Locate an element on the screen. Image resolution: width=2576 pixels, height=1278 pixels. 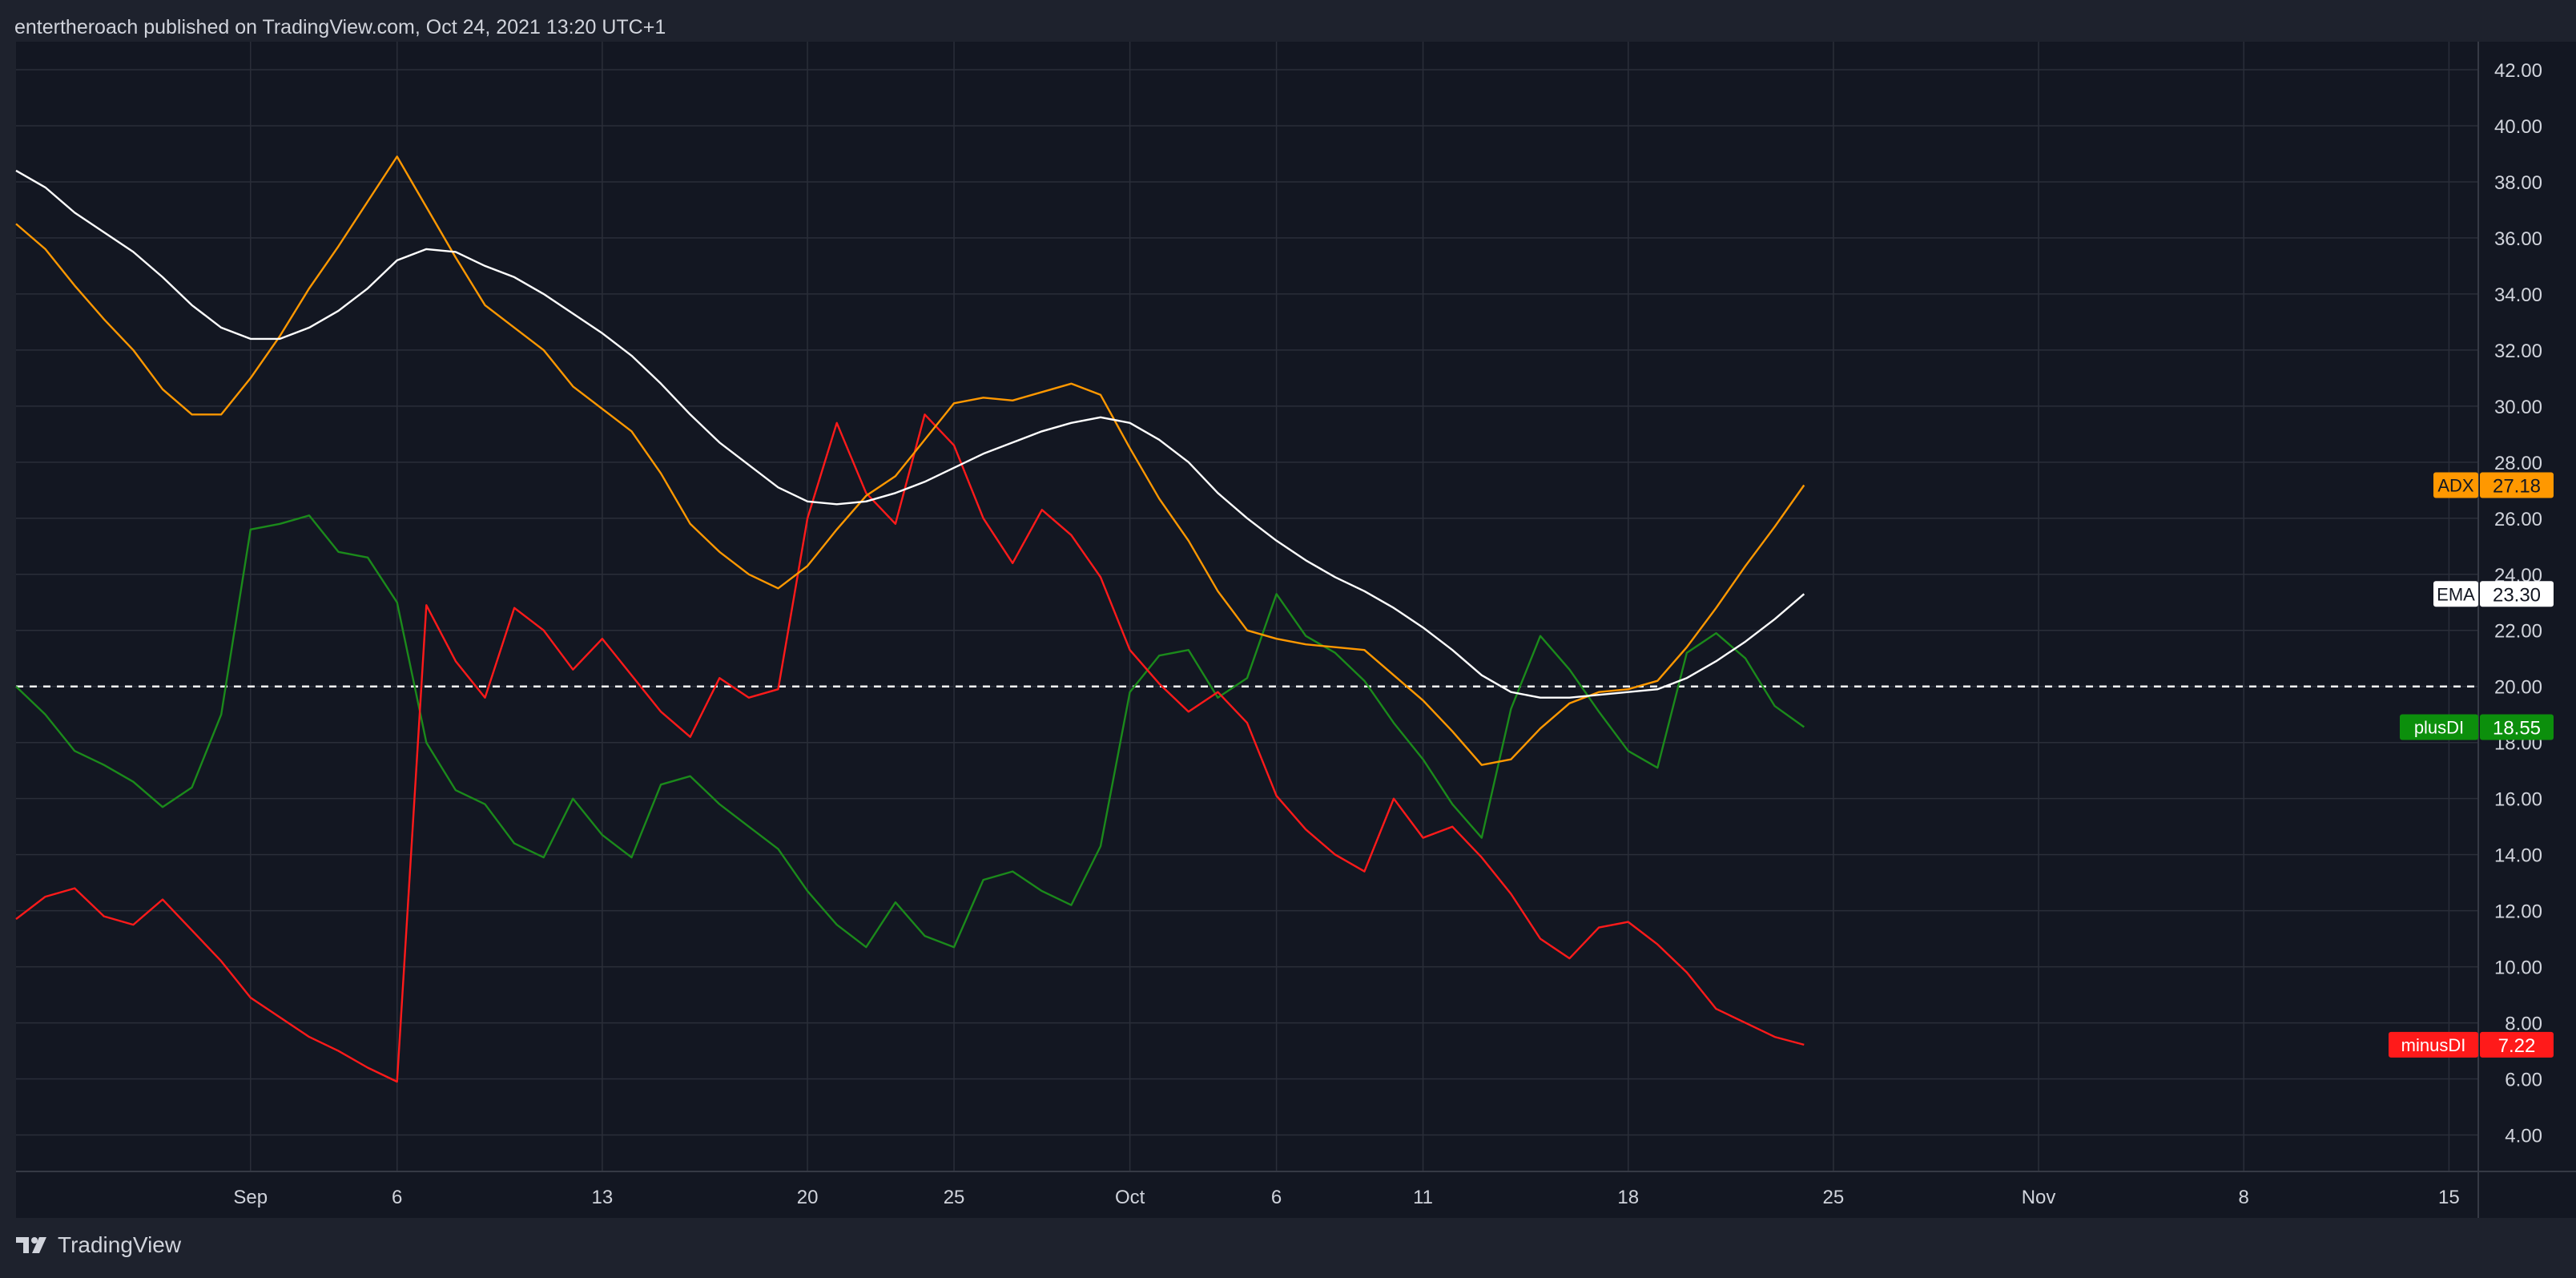
x-tick-label: 8 is located at coordinates (2244, 1197).